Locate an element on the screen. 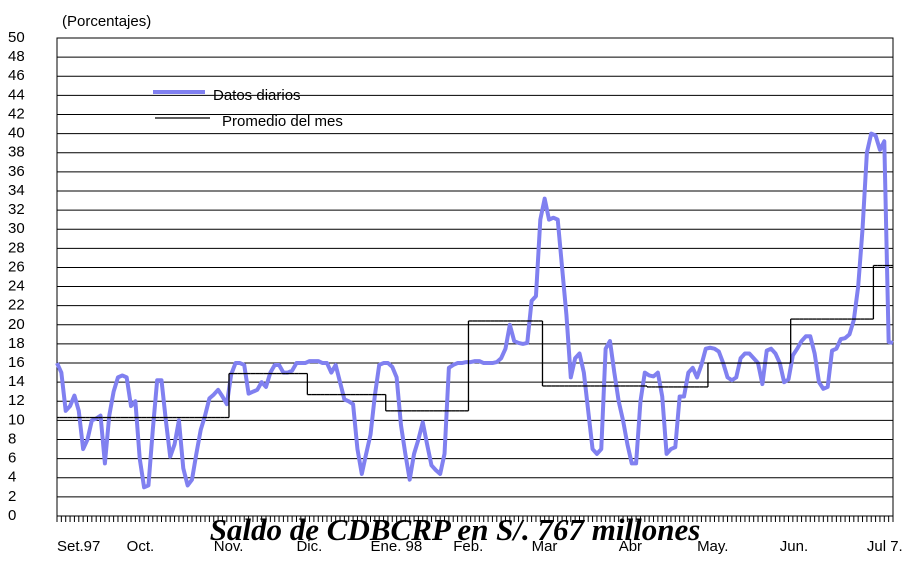 This screenshot has width=917, height=562. x-tick-label: Abr is located at coordinates (630, 546).